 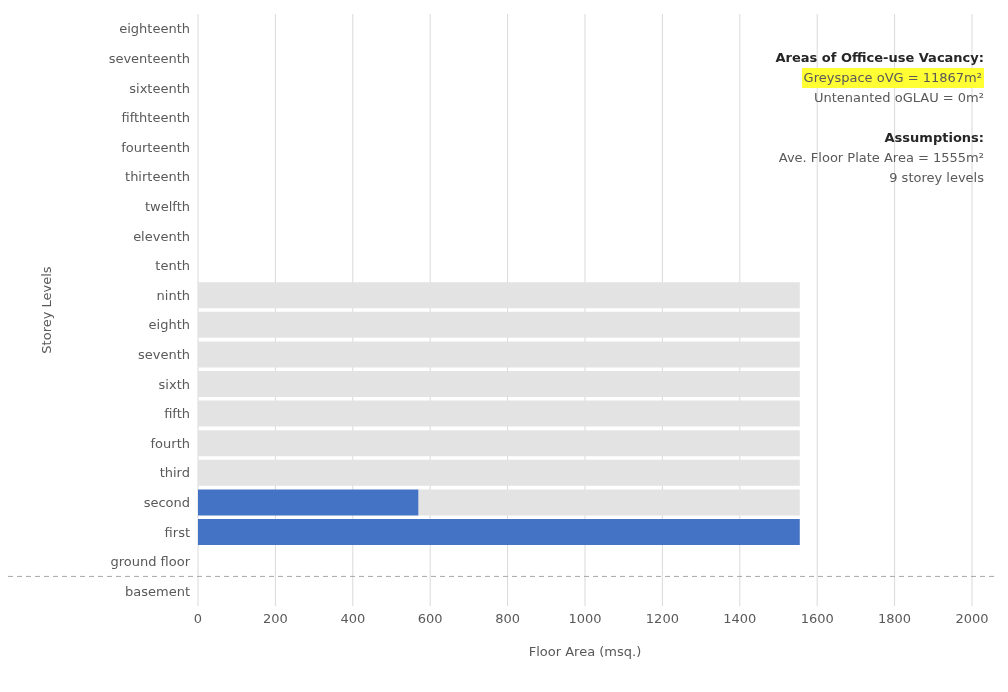 What do you see at coordinates (169, 325) in the screenshot?
I see `y-tick-label: eighth` at bounding box center [169, 325].